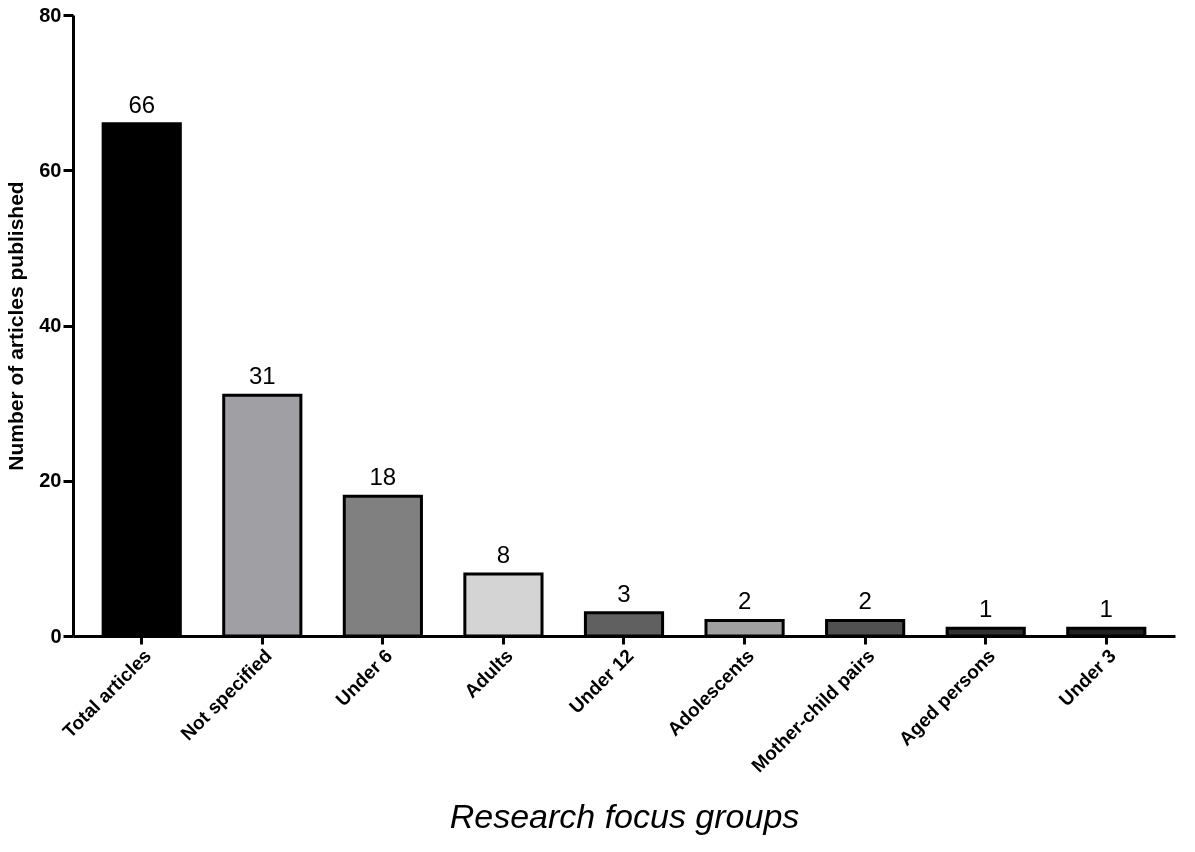  What do you see at coordinates (50, 169) in the screenshot?
I see `y-tick-label: 60` at bounding box center [50, 169].